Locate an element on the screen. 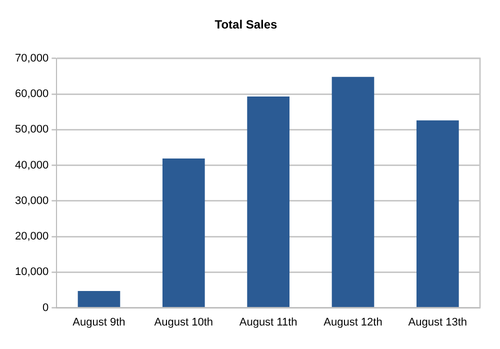  x-tick-label: August 12th is located at coordinates (353, 322).